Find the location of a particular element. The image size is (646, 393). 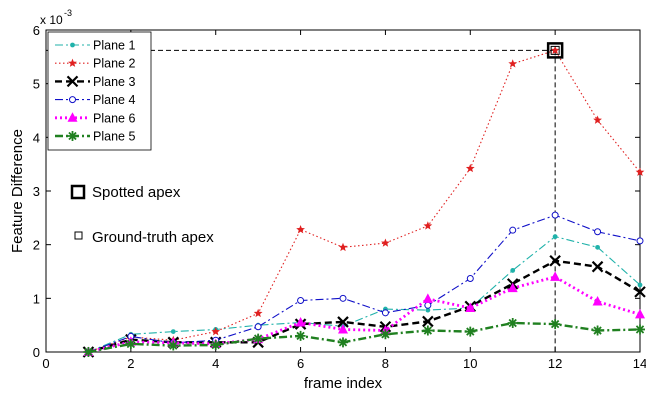

x-axis-label: frame index is located at coordinates (343, 383).